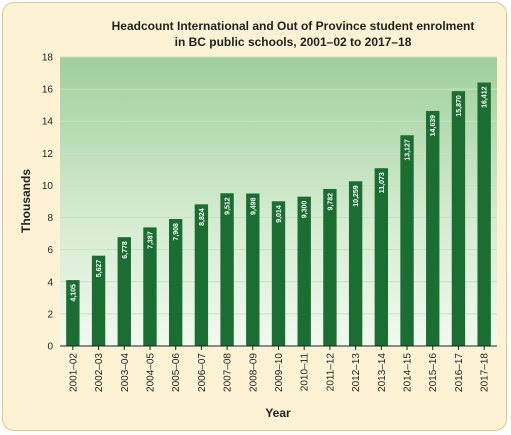  What do you see at coordinates (150, 240) in the screenshot?
I see `bar-data-label: 7,387` at bounding box center [150, 240].